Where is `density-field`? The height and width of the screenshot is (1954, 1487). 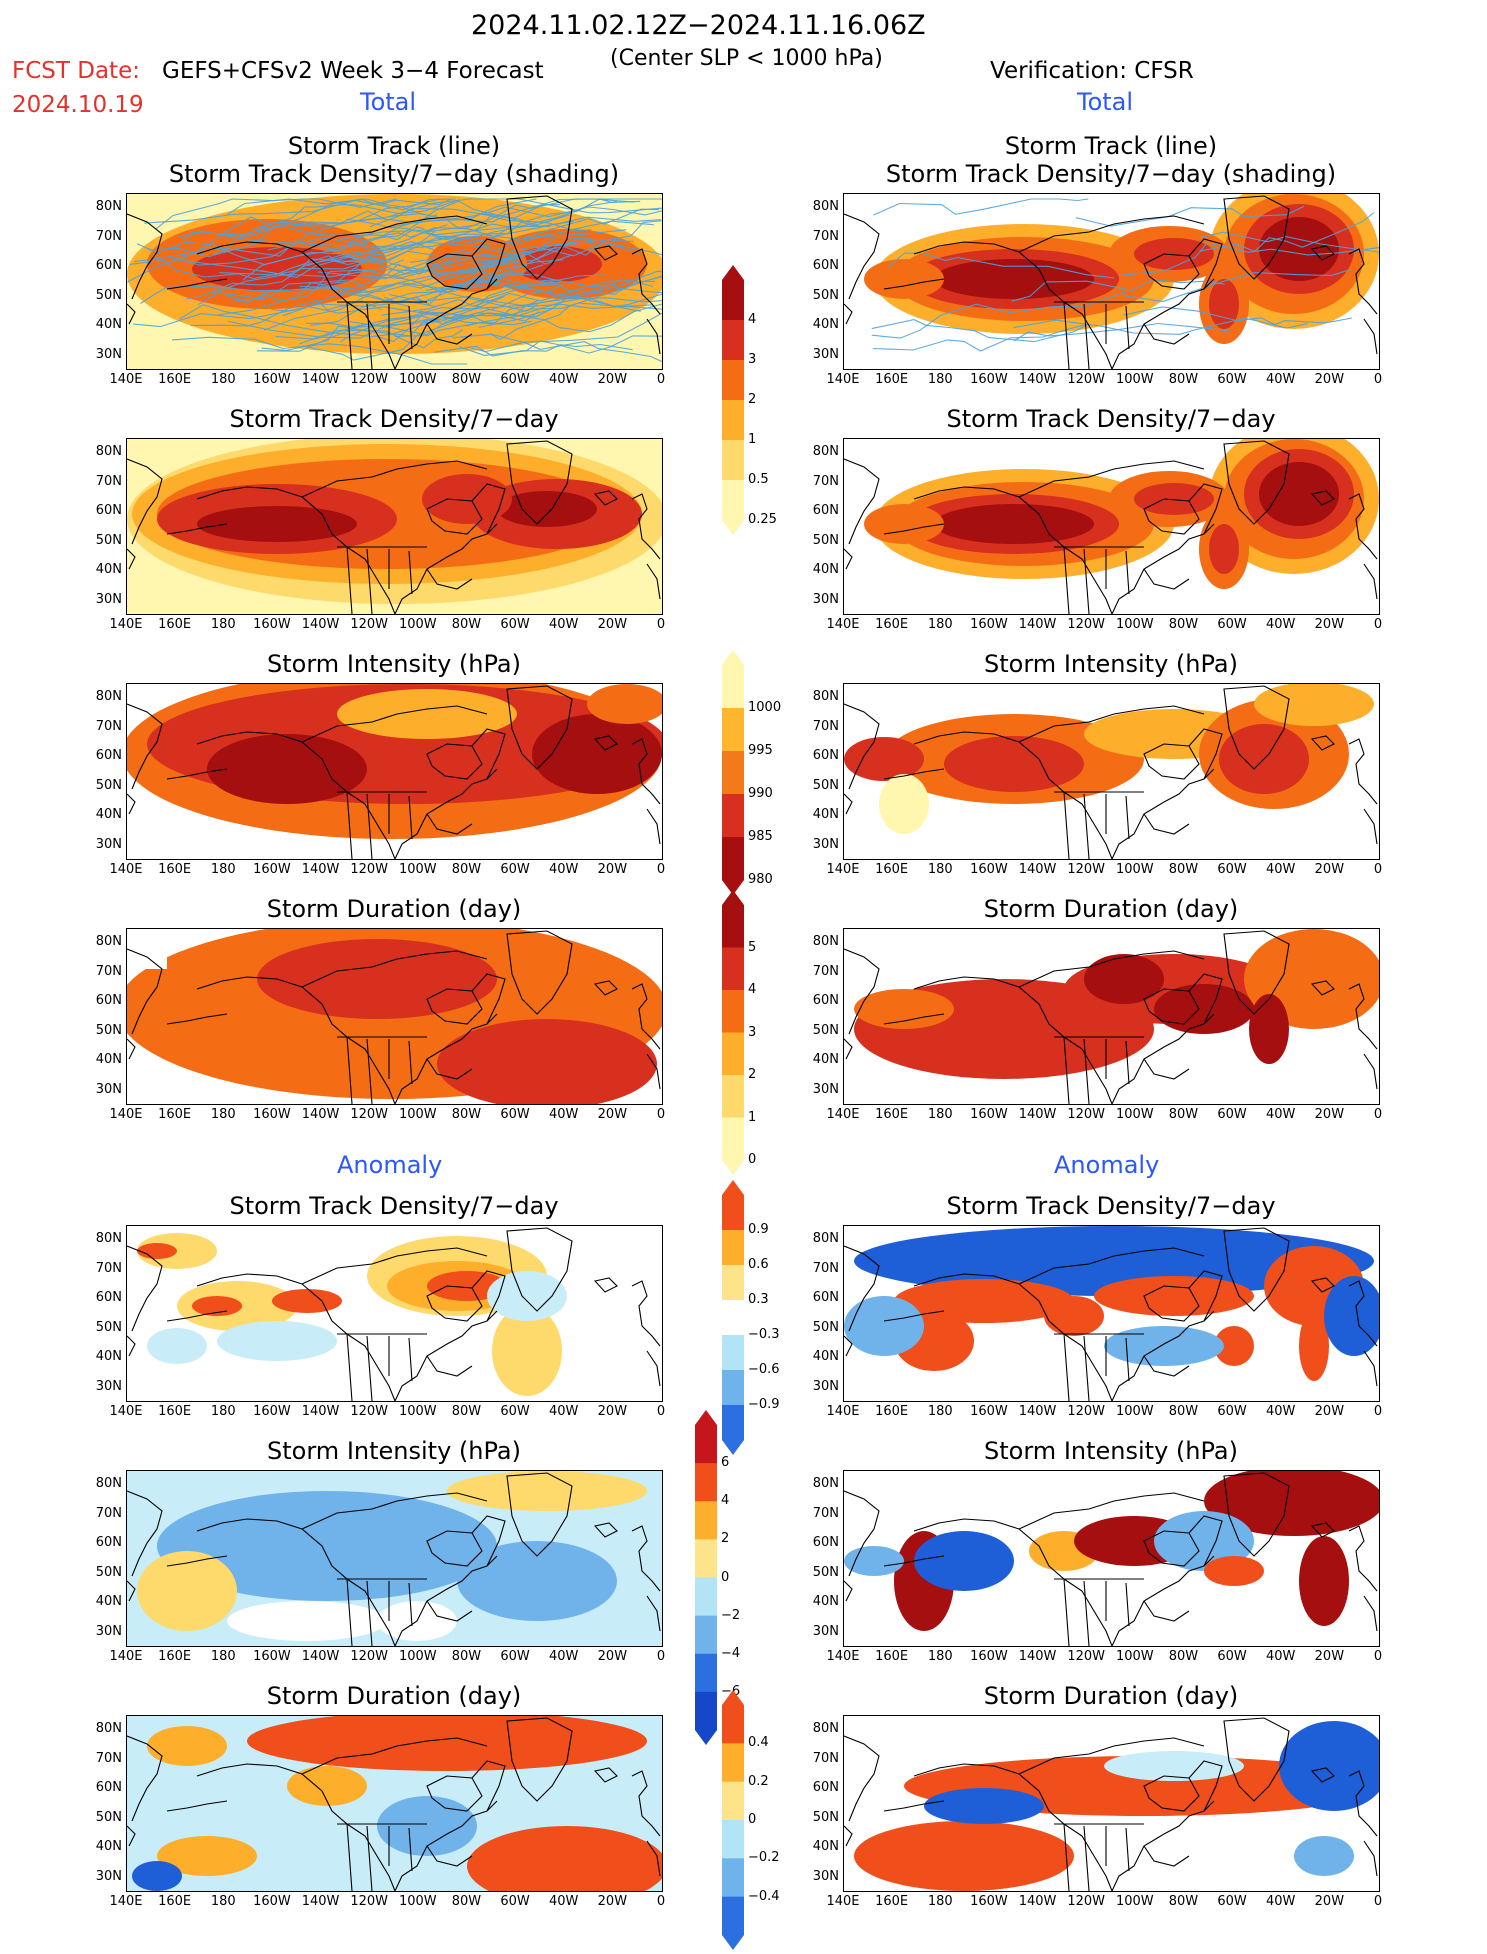 density-field is located at coordinates (904, 524).